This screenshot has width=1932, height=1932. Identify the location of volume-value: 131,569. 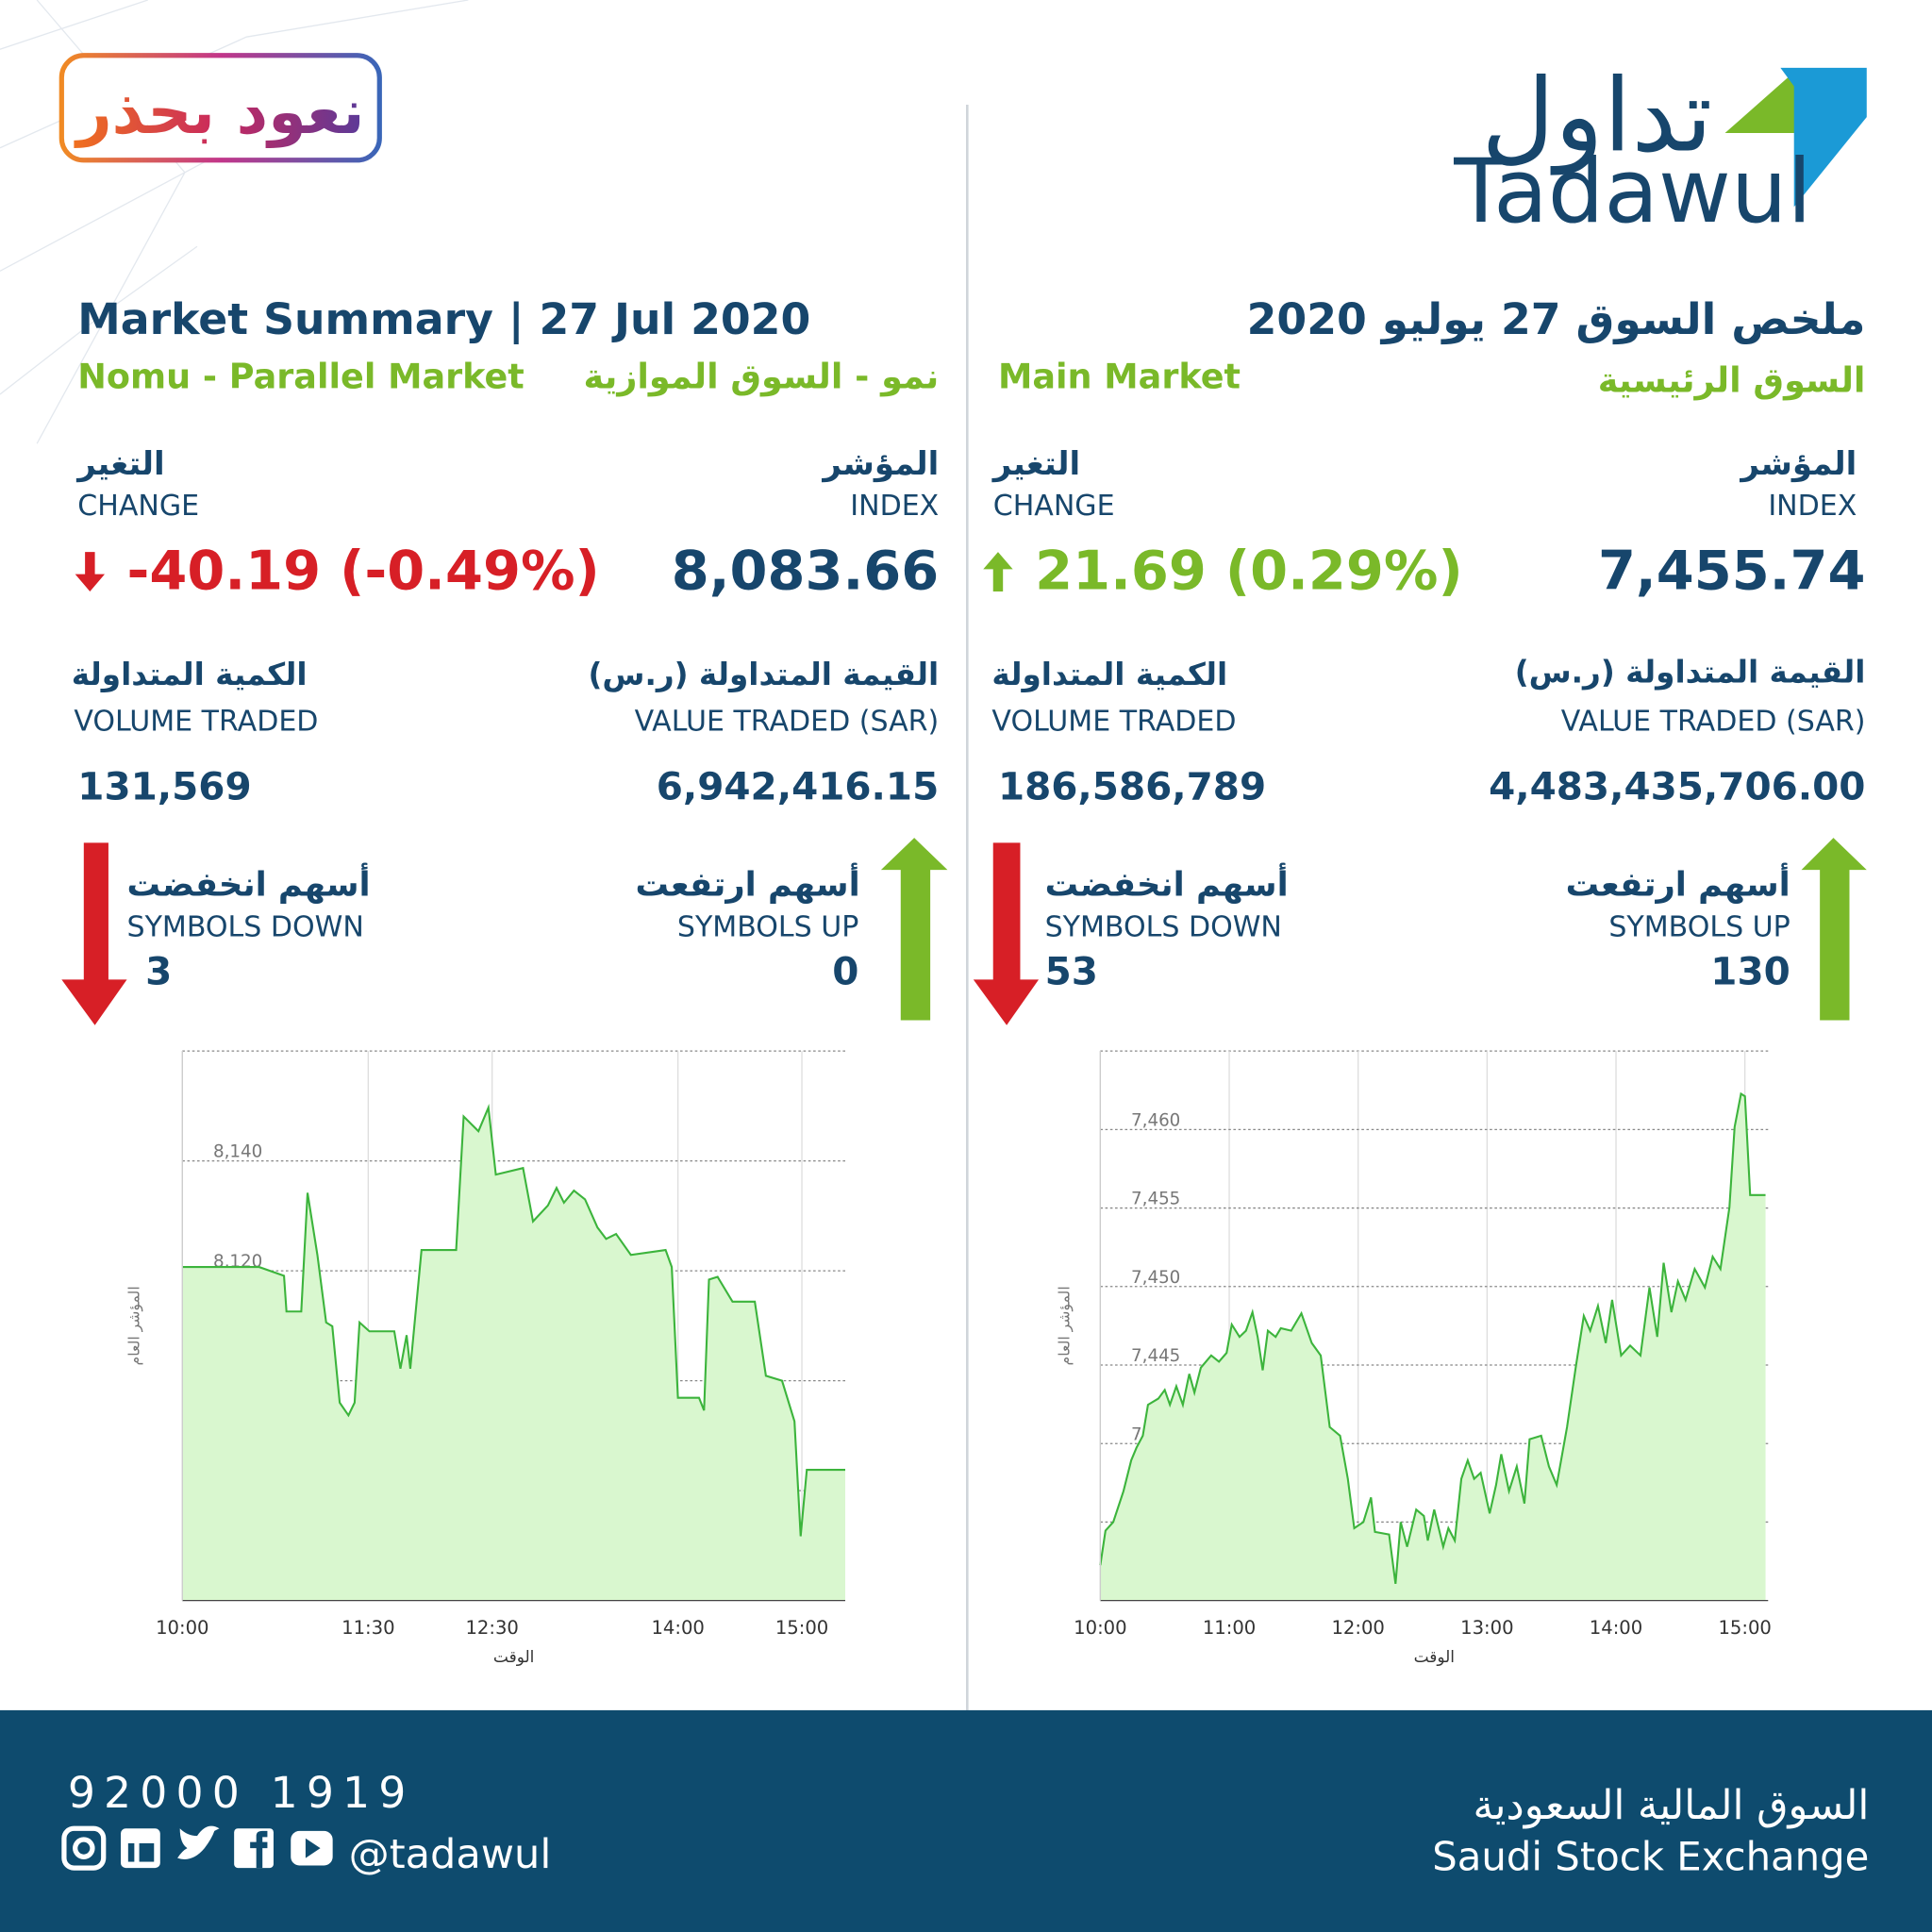
(164, 786).